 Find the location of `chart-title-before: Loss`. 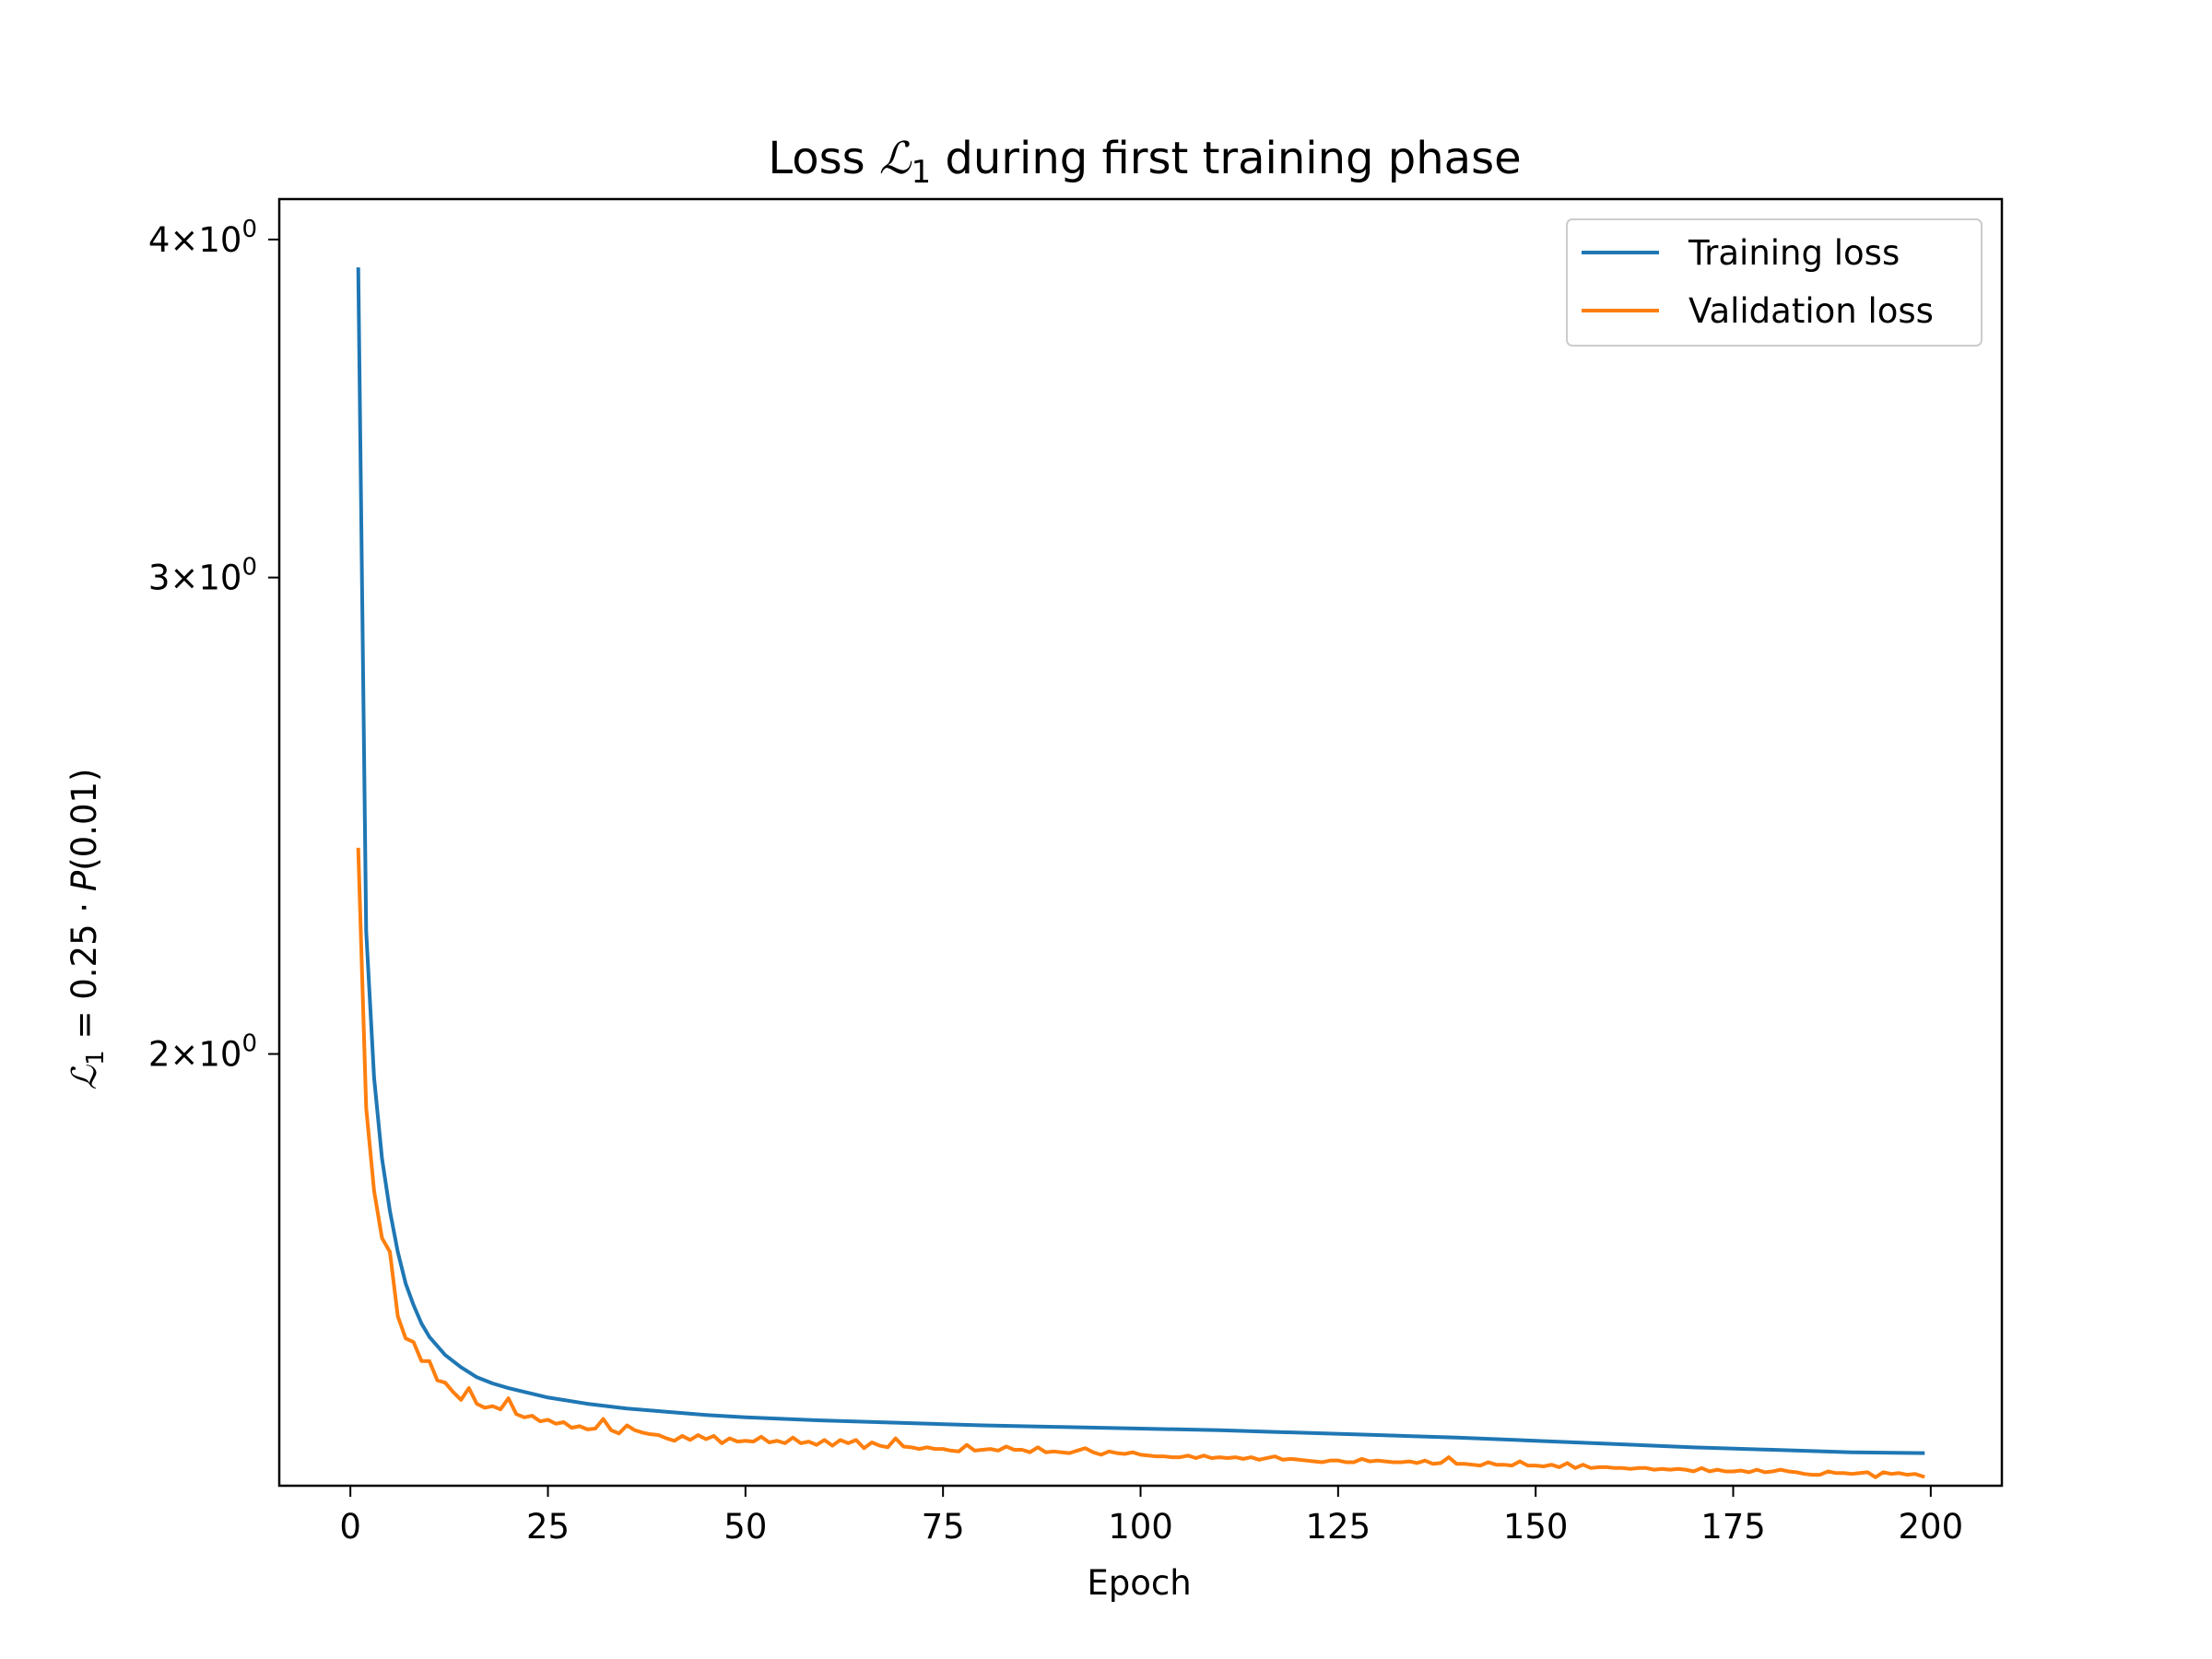

chart-title-before: Loss is located at coordinates (823, 158).